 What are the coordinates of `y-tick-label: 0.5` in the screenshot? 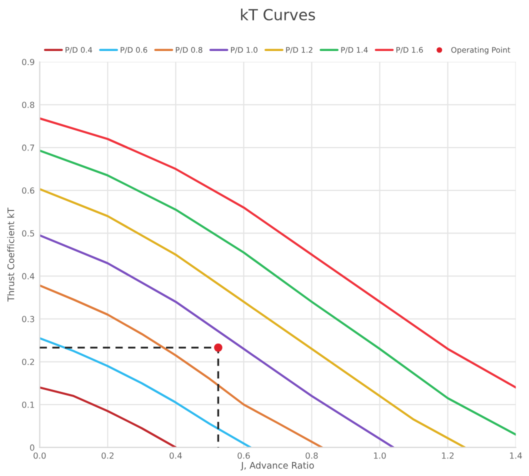 It's located at (28, 233).